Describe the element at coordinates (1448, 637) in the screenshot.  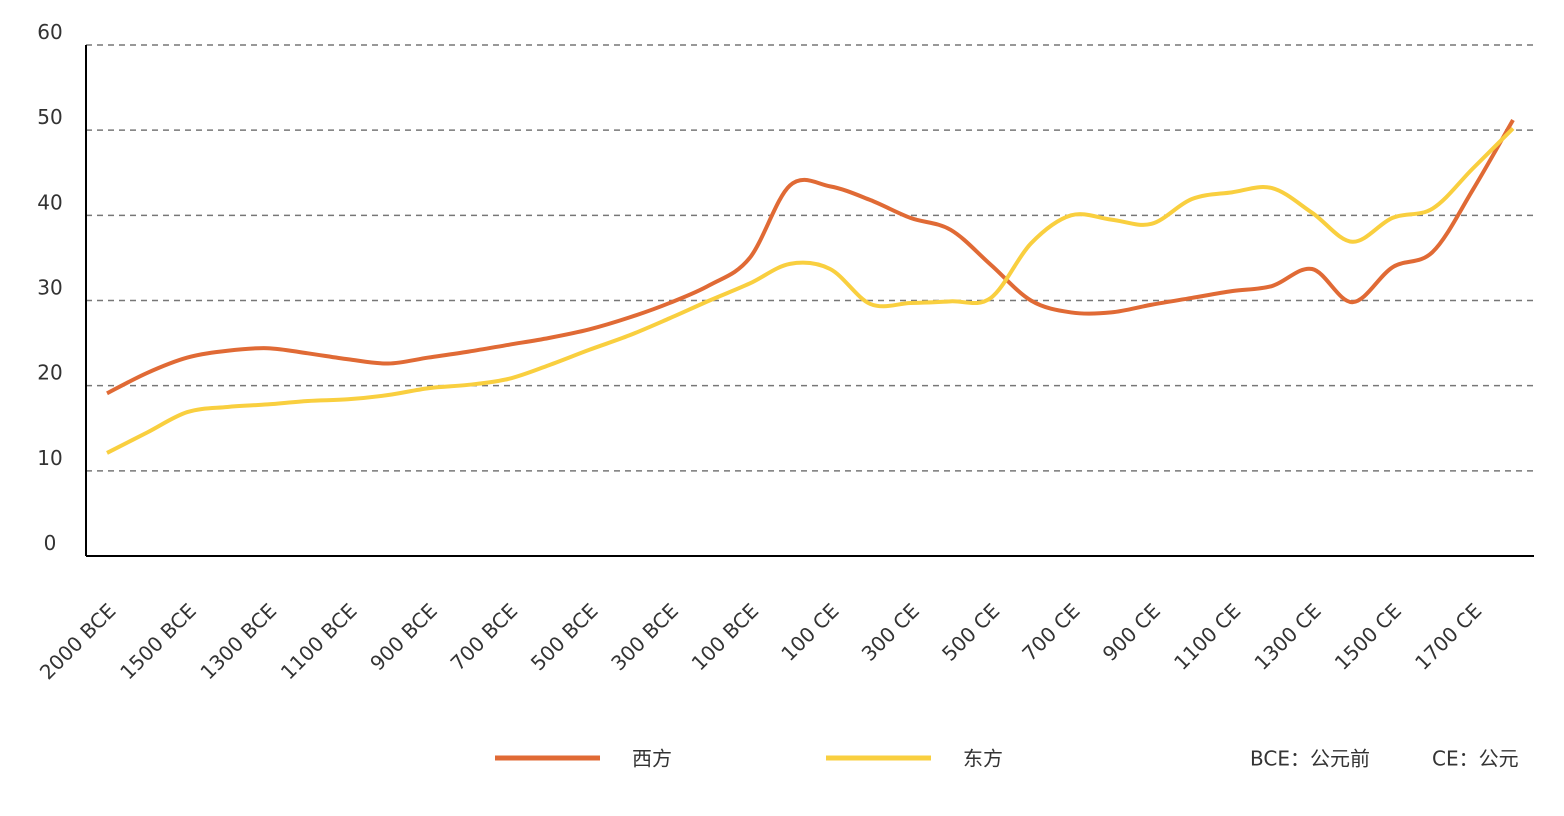
I see `x-tick-label: 1700 CE` at that location.